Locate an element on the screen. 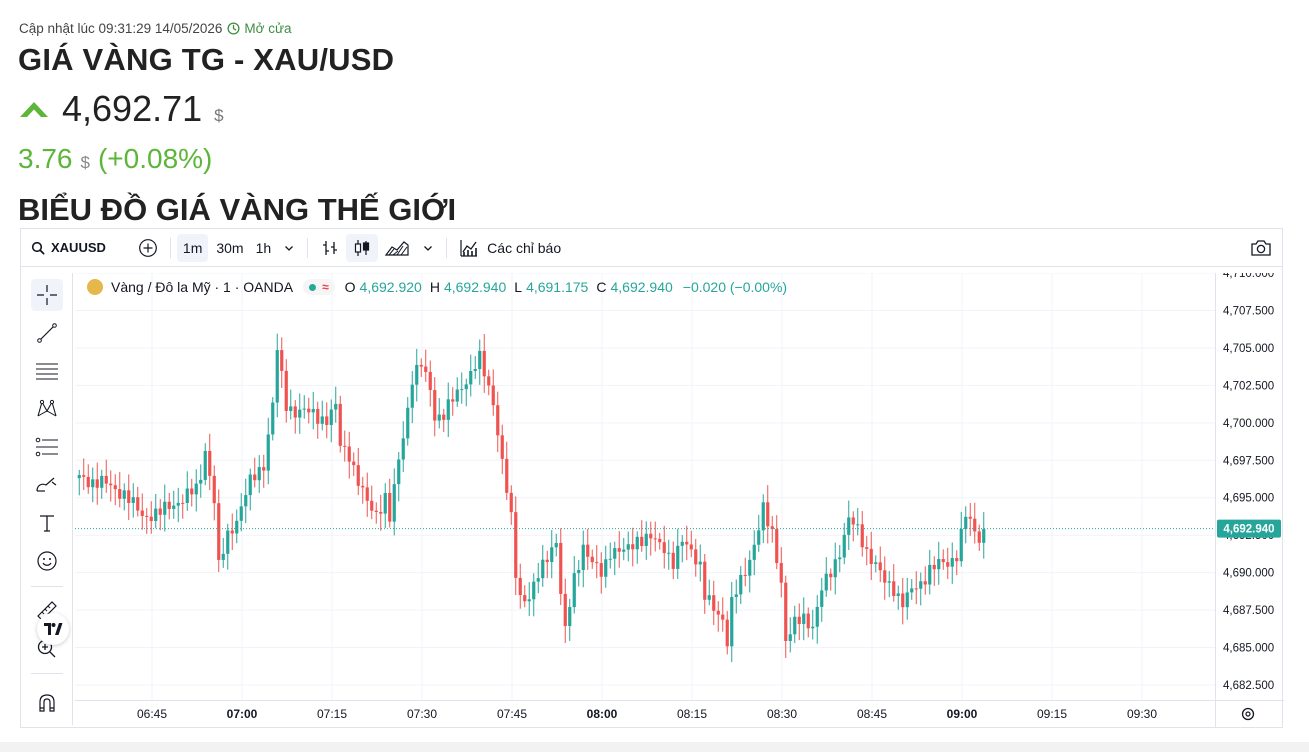 The image size is (1309, 752). fib-tool is located at coordinates (47, 371).